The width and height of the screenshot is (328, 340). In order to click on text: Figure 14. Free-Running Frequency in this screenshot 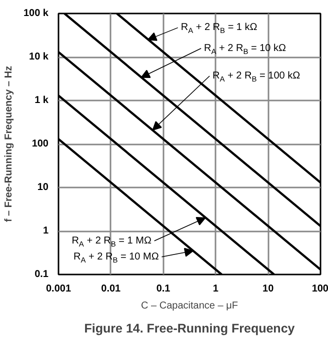, I will do `click(189, 329)`.